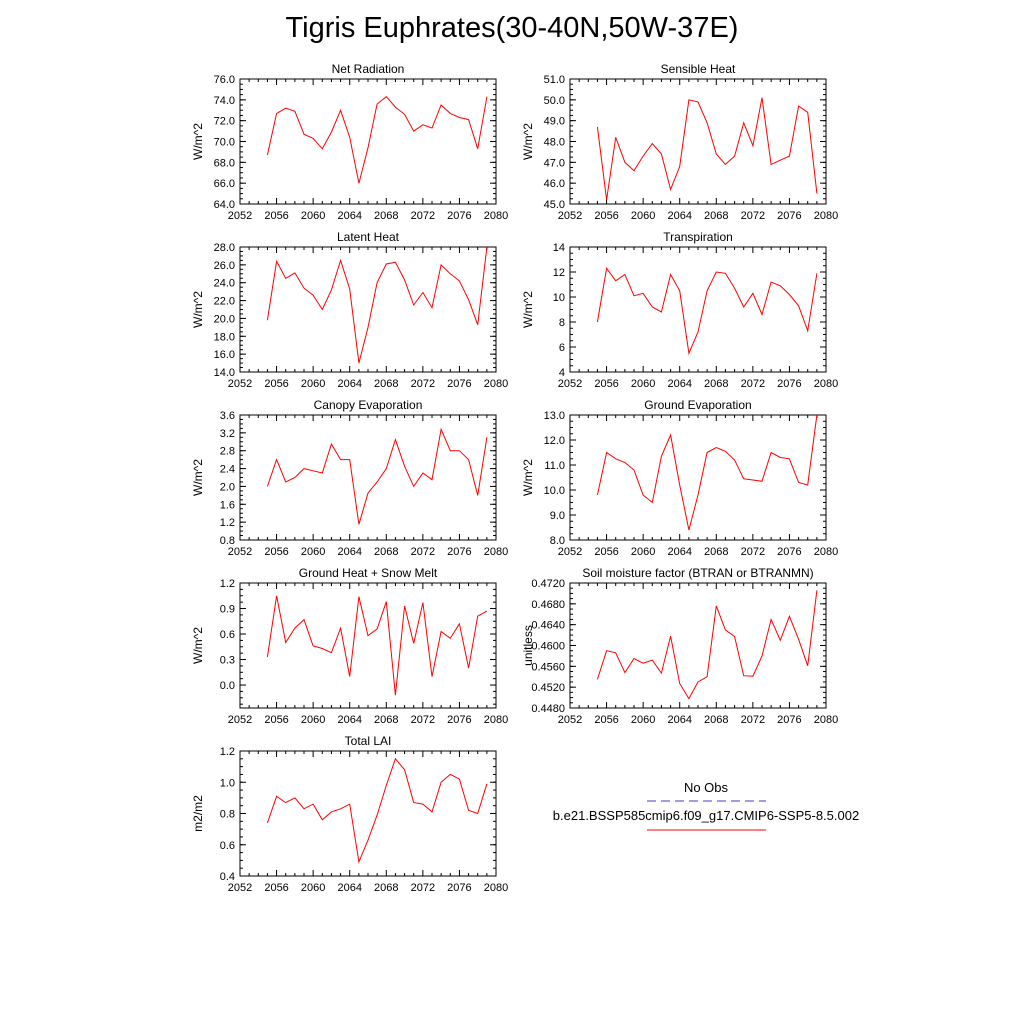 This screenshot has width=1024, height=1024. I want to click on y-tick-label: 22.0, so click(224, 302).